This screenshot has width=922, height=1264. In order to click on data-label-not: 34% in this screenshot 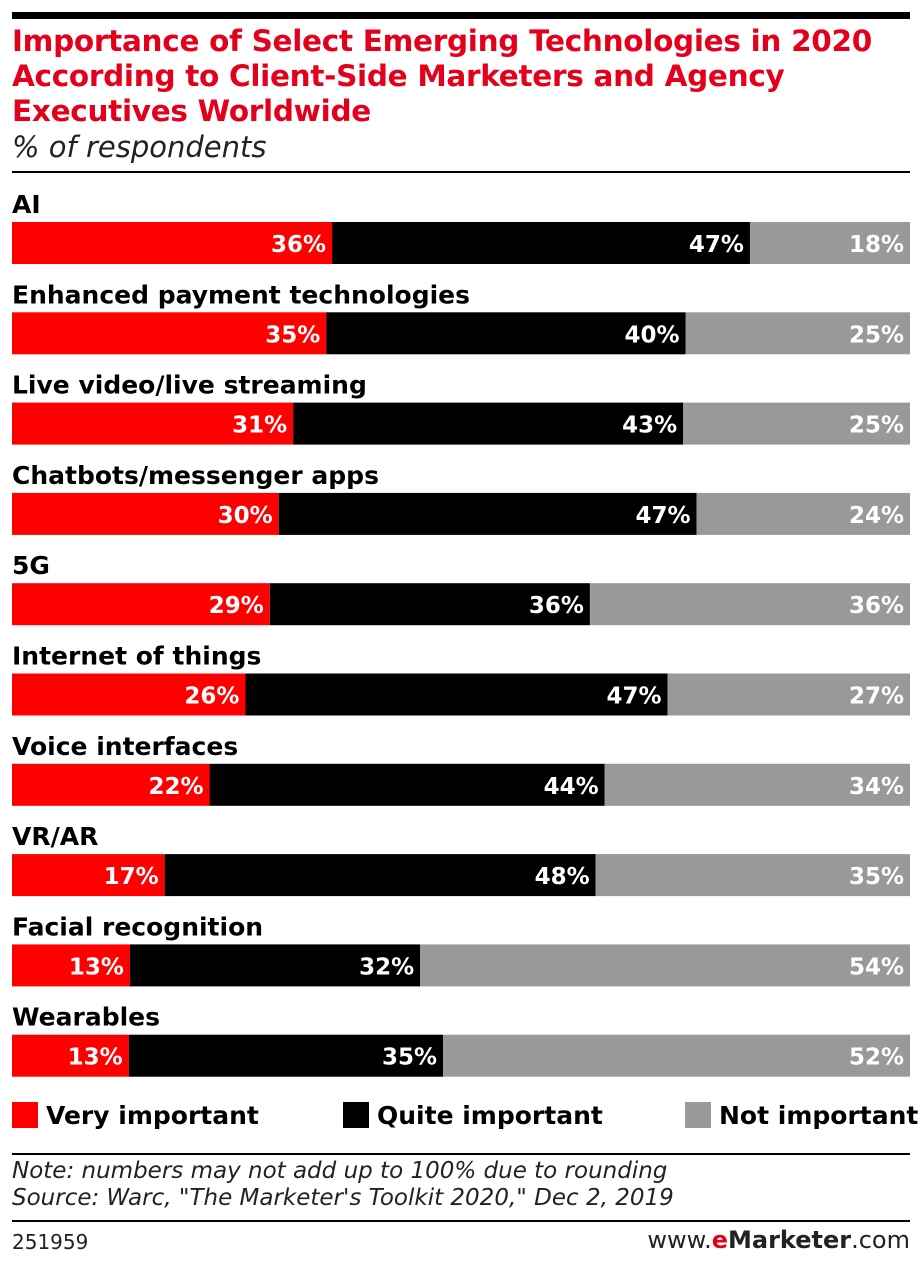, I will do `click(876, 787)`.